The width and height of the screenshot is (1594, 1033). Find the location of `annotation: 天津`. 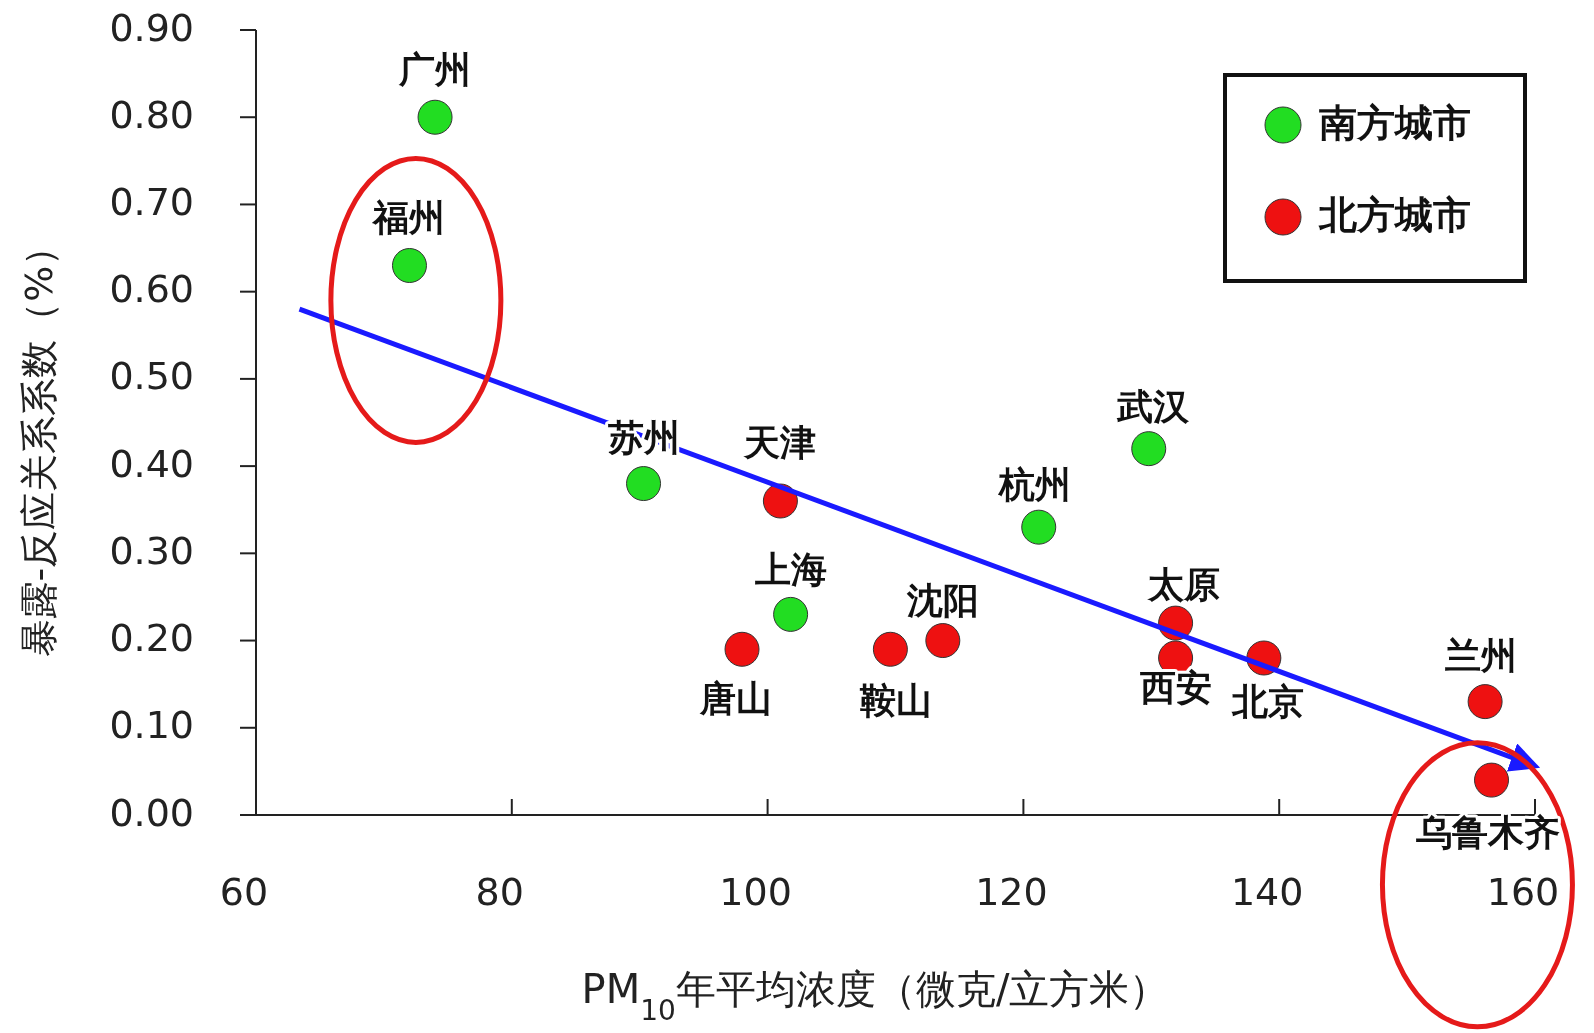

annotation: 天津 is located at coordinates (780, 442).